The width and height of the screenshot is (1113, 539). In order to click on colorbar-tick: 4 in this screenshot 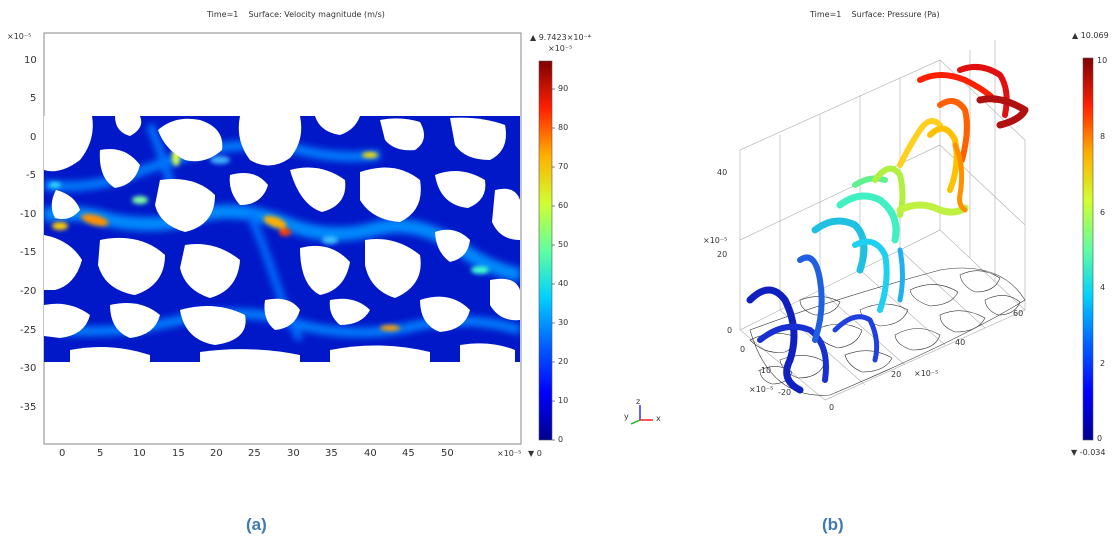, I will do `click(1103, 287)`.